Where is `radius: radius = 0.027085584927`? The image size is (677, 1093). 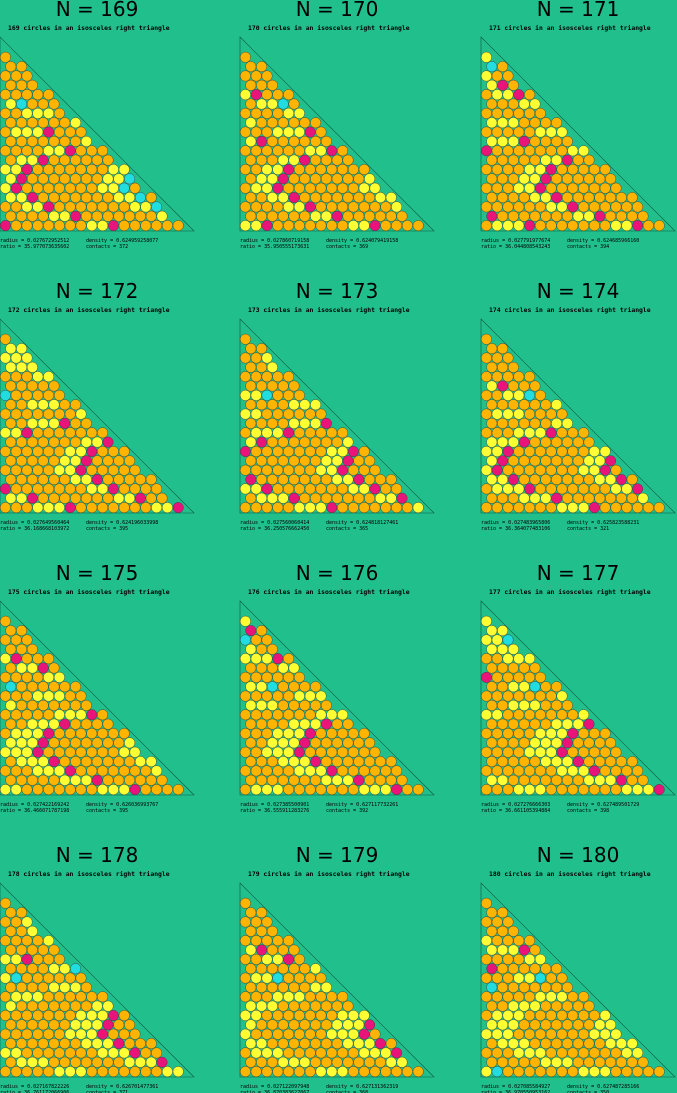
radius: radius = 0.027085584927 is located at coordinates (515, 1087).